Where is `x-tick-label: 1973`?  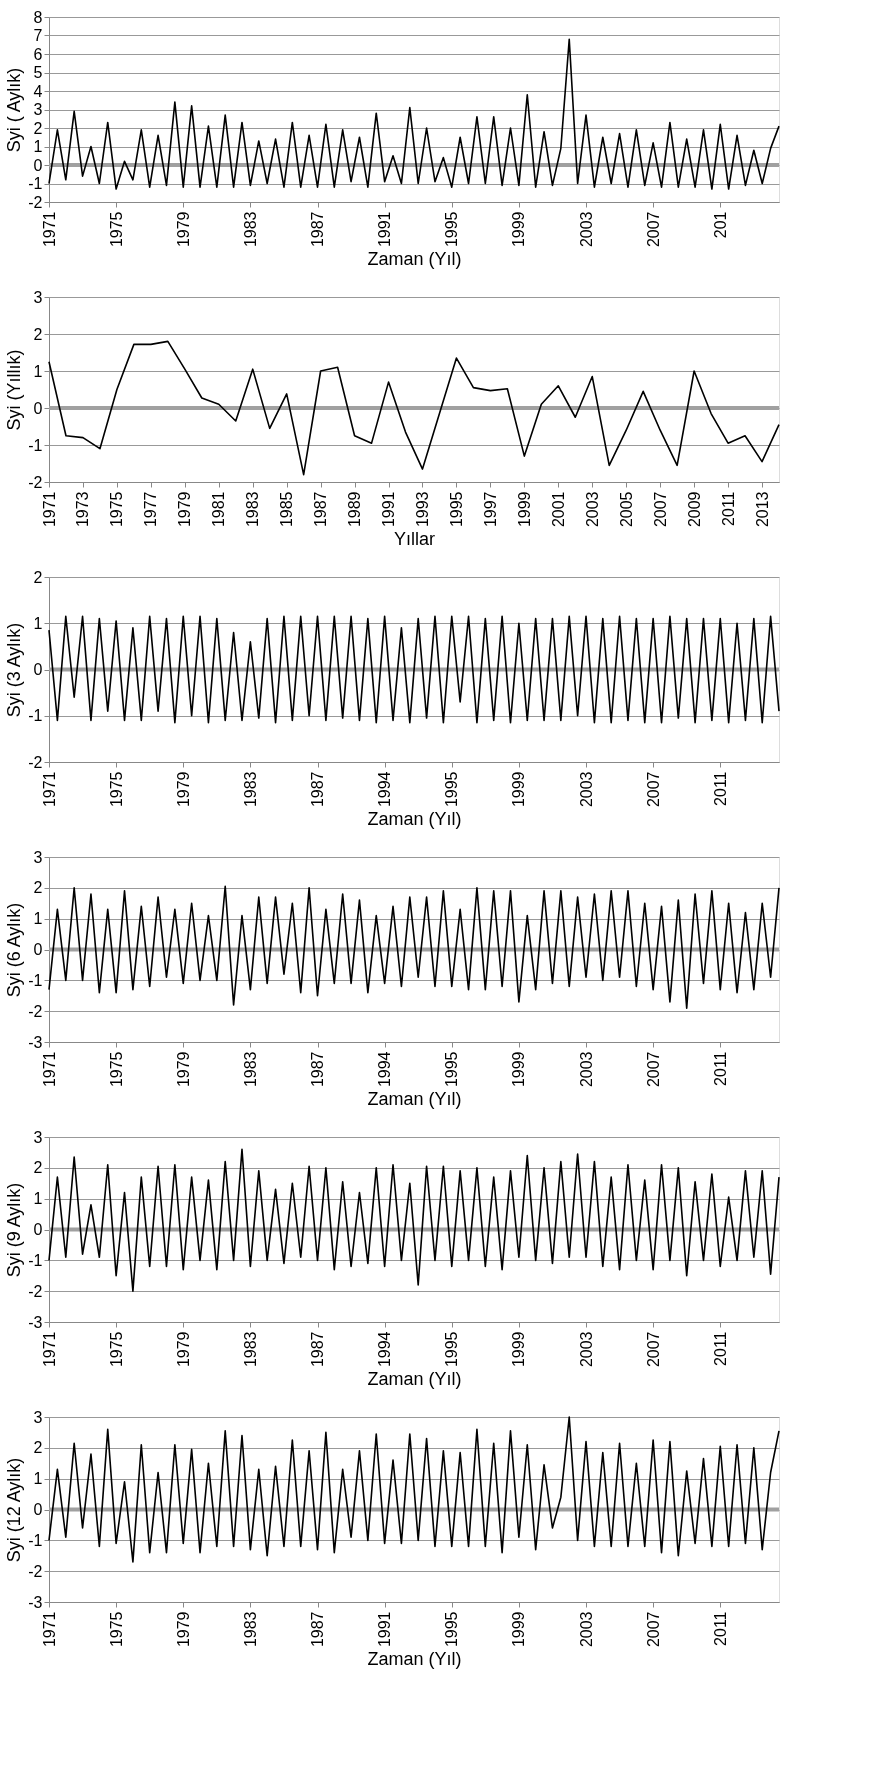
x-tick-label: 1973 is located at coordinates (83, 509).